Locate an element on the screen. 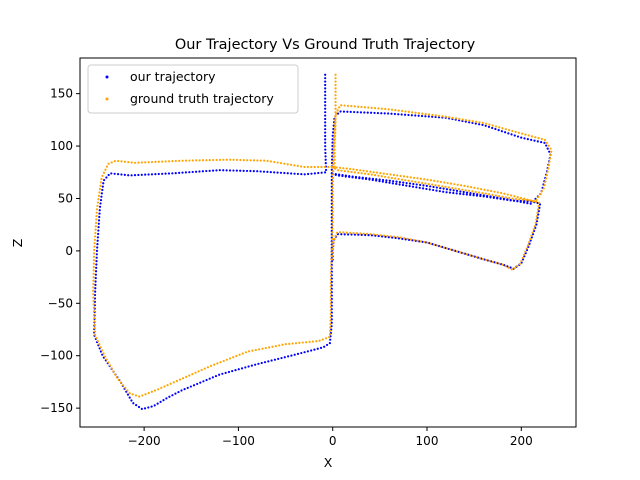 This screenshot has height=480, width=640. y-tick-label: −150 is located at coordinates (56, 408).